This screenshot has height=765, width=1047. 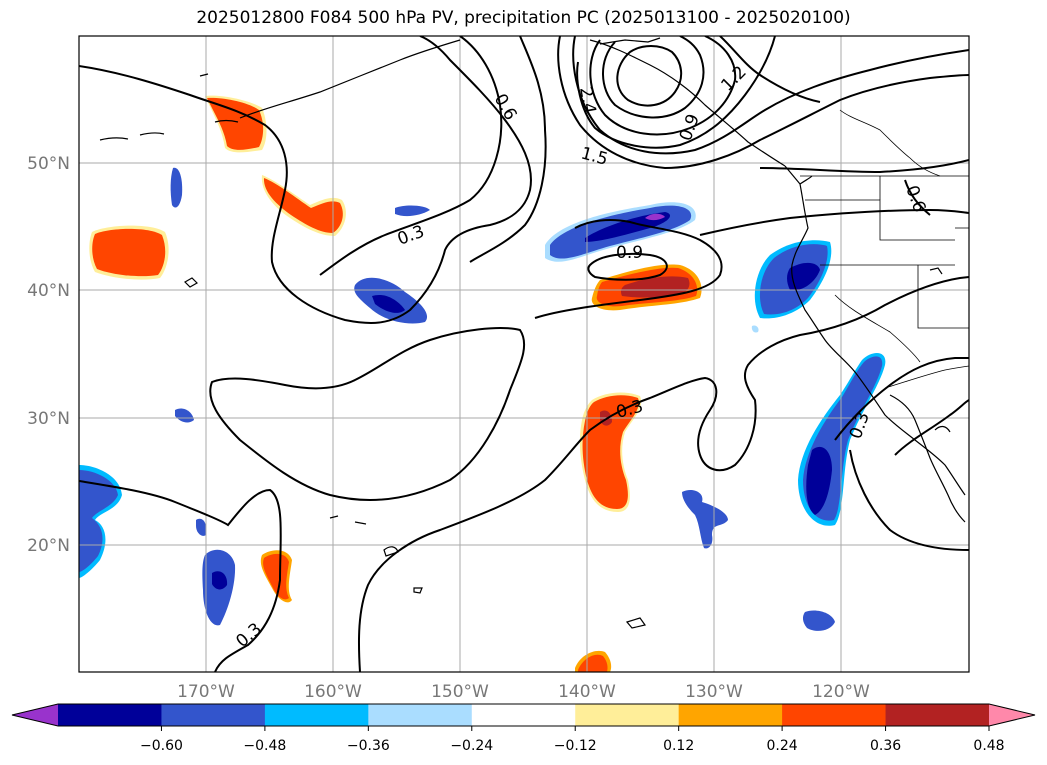 What do you see at coordinates (471, 746) in the screenshot?
I see `colorbar-tick-label: −0.24` at bounding box center [471, 746].